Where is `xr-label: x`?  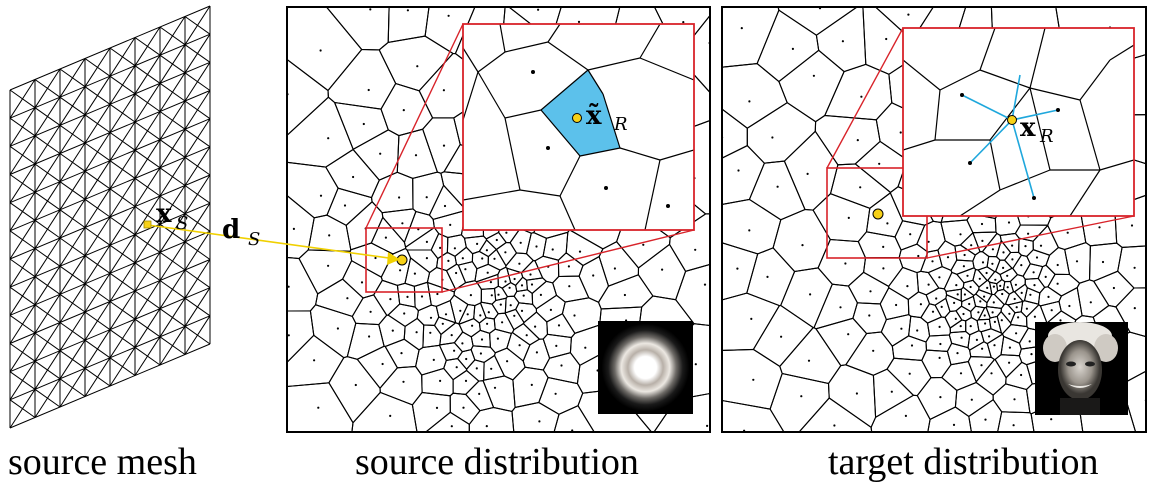 xr-label: x is located at coordinates (1028, 128).